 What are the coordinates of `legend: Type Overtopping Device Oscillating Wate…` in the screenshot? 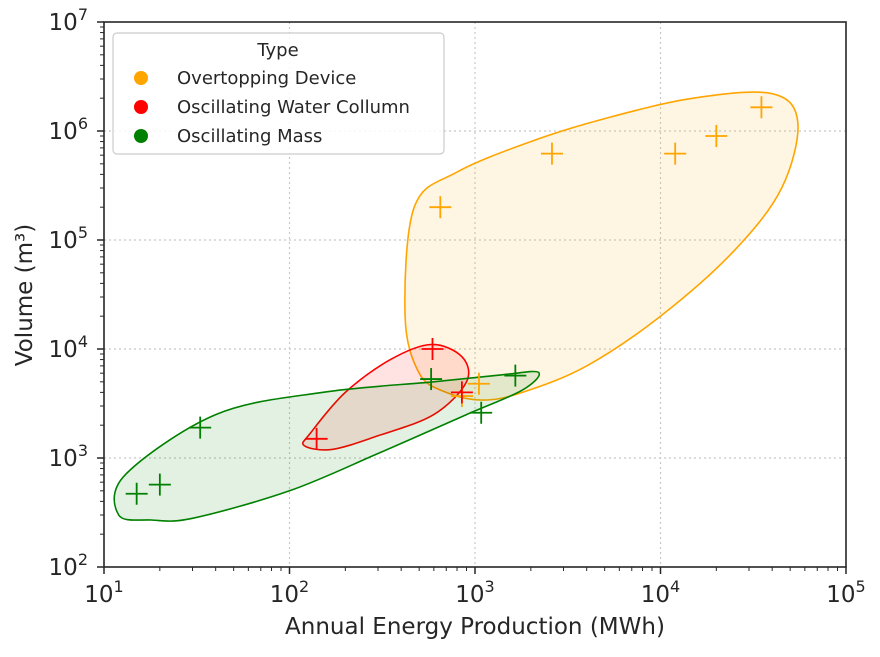 It's located at (278, 93).